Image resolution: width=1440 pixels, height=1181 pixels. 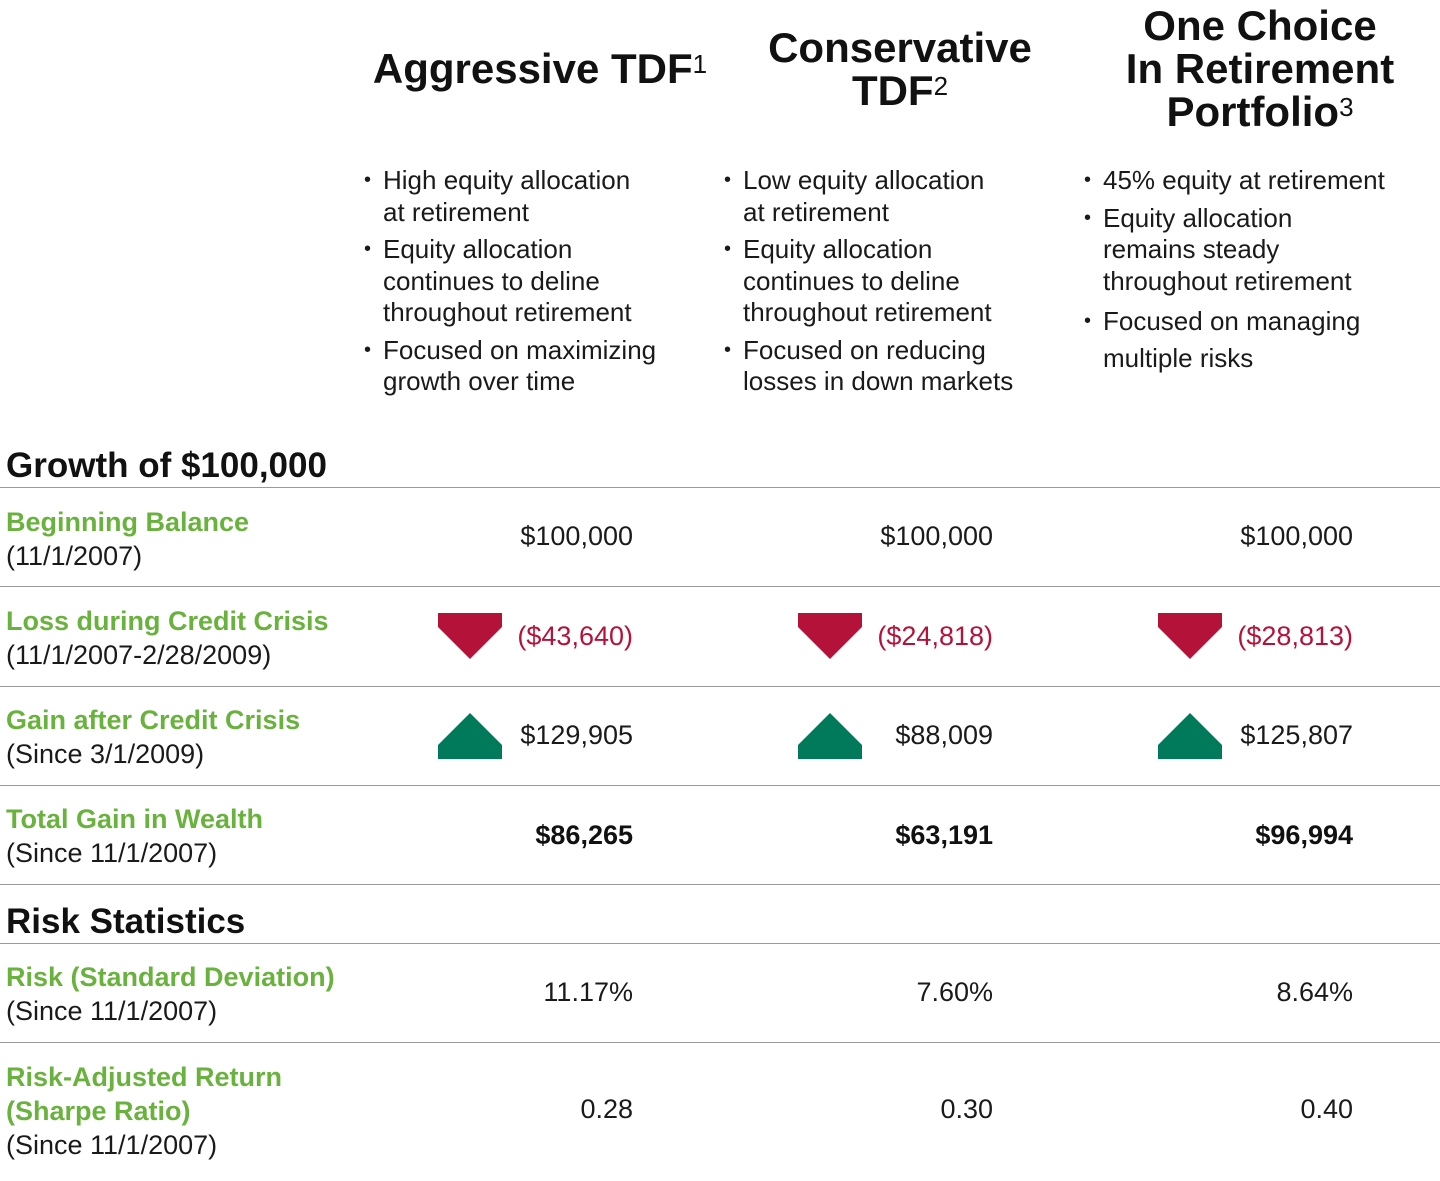 What do you see at coordinates (1314, 992) in the screenshot?
I see `value-cell: 8.64%` at bounding box center [1314, 992].